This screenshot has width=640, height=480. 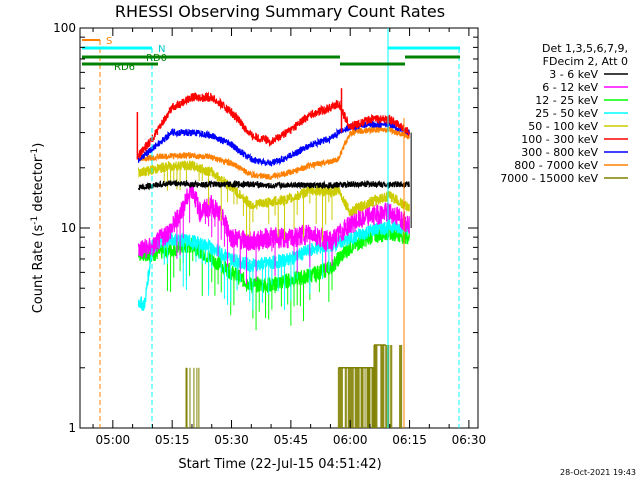 What do you see at coordinates (559, 152) in the screenshot?
I see `legend-label-6: 300 - 800 keV` at bounding box center [559, 152].